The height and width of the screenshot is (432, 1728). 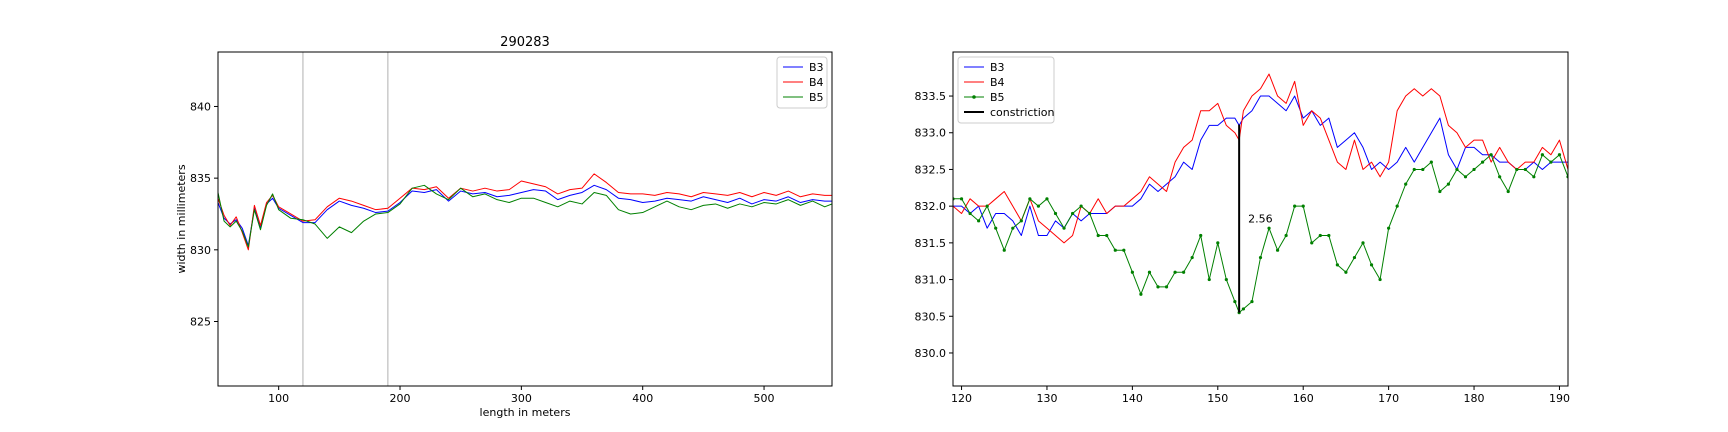 I want to click on right-y-tick-label: 832.0, so click(x=931, y=206).